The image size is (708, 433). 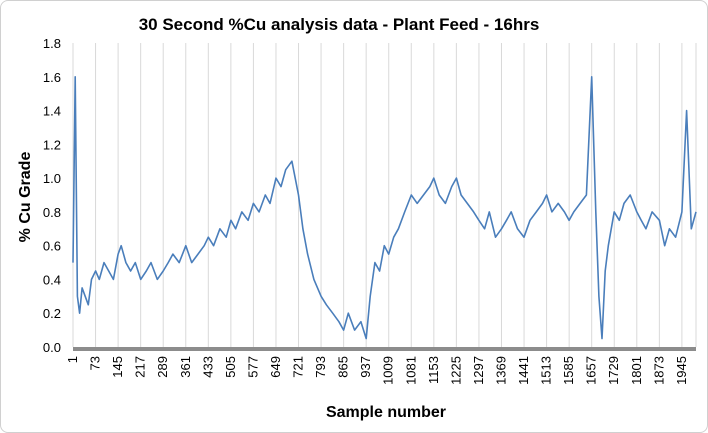 What do you see at coordinates (52, 246) in the screenshot?
I see `y-tick-label: 0.6` at bounding box center [52, 246].